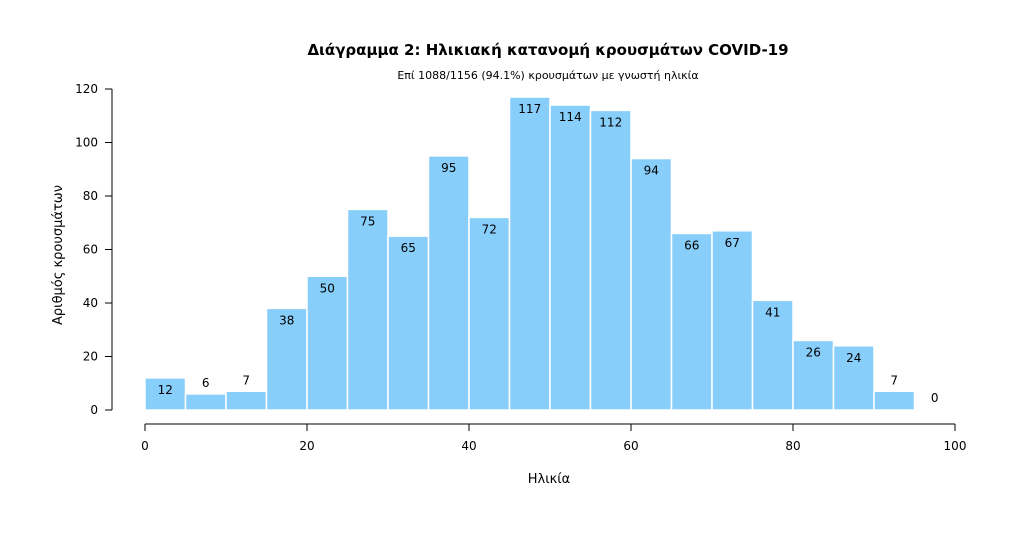  What do you see at coordinates (549, 479) in the screenshot?
I see `x-axis-label: Ηλικία` at bounding box center [549, 479].